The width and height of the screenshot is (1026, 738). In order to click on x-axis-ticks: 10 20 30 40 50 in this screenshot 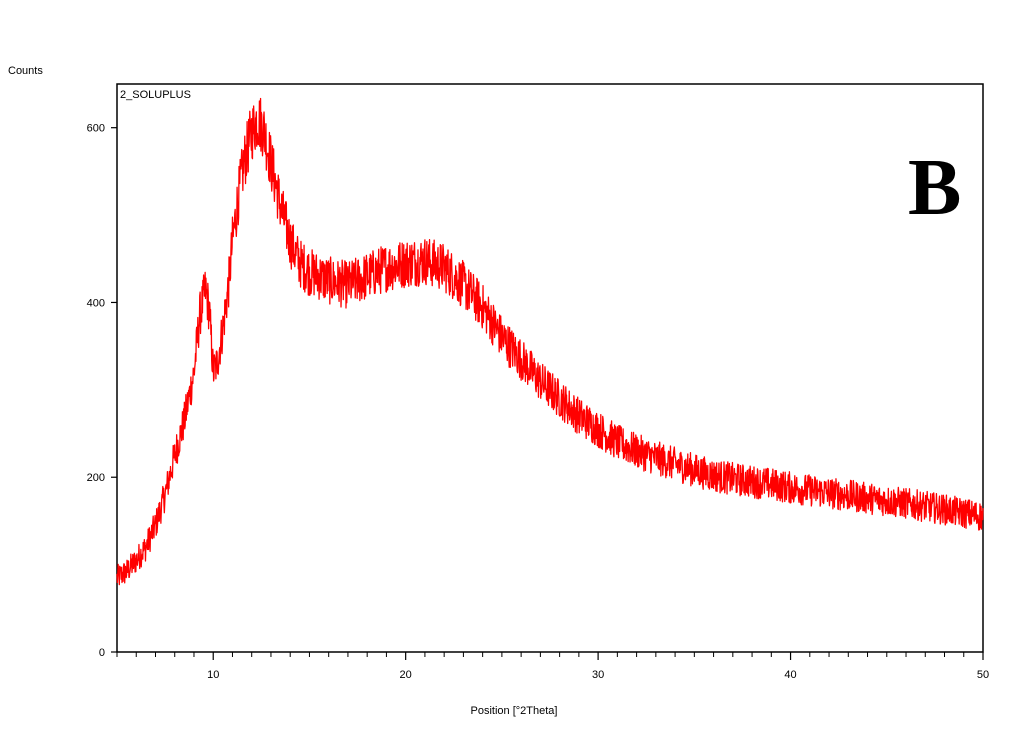, I will do `click(598, 666)`.